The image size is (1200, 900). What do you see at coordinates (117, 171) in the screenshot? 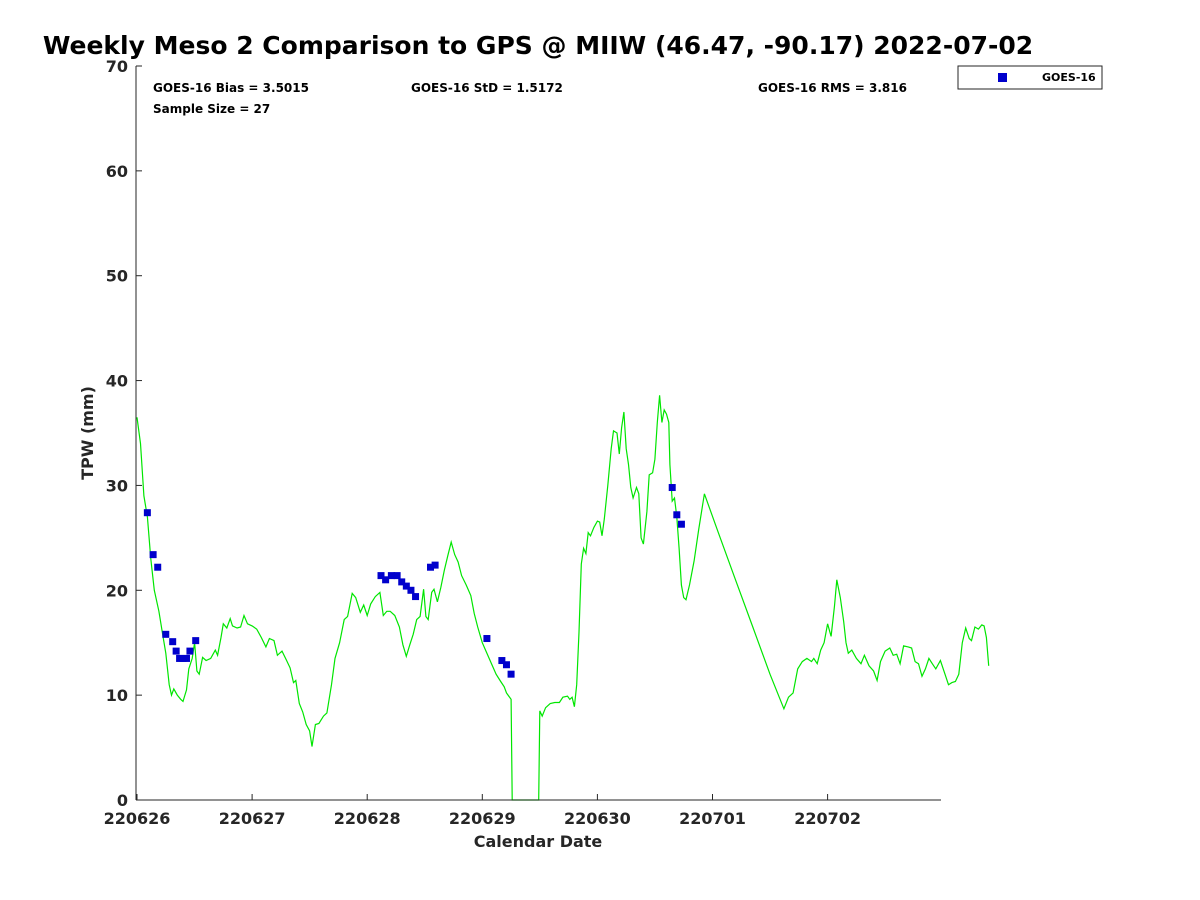
I see `y-tick-label: 60` at bounding box center [117, 171].